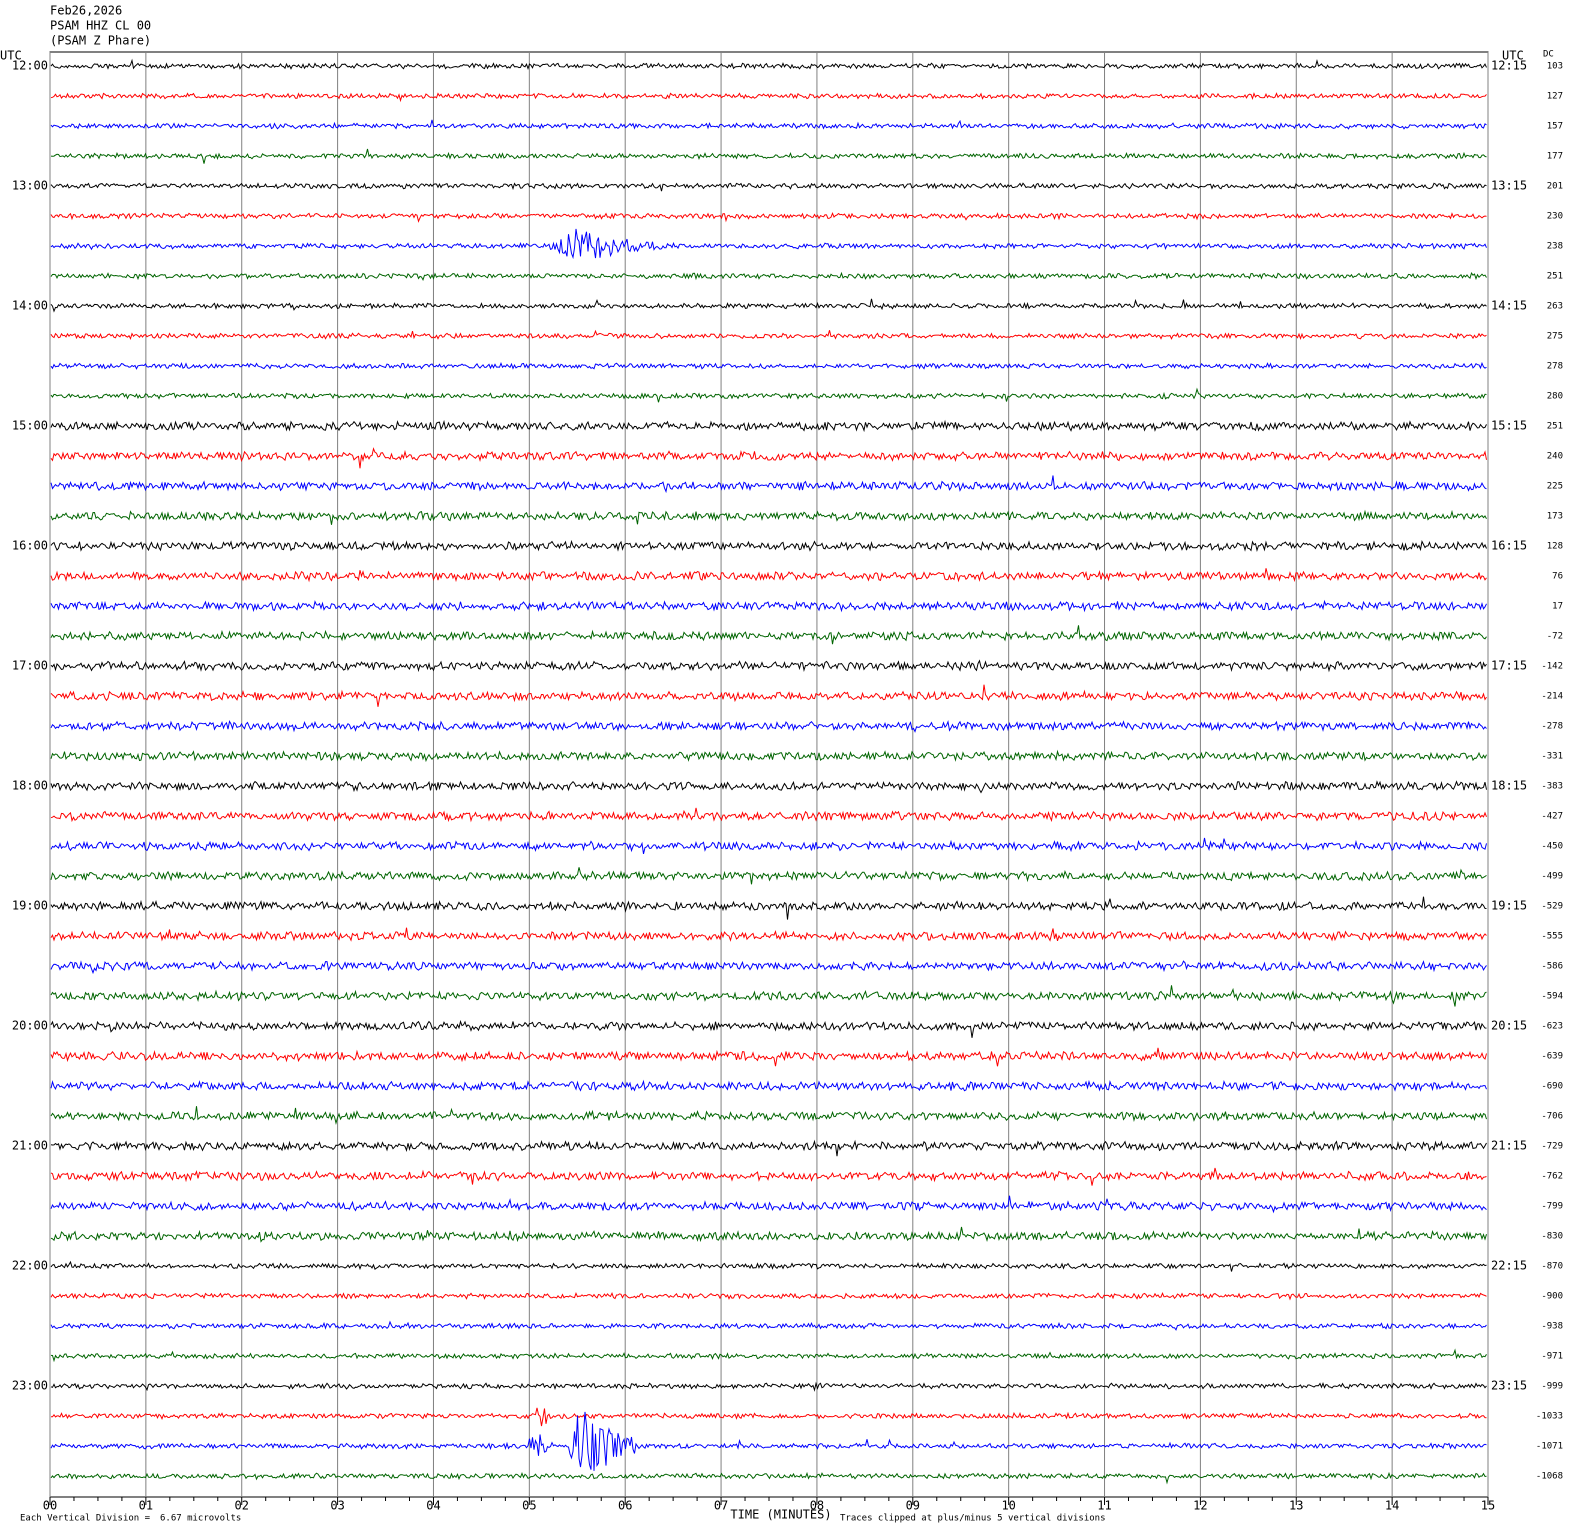 The image size is (1570, 1534). I want to click on dc-value: -870, so click(1552, 1267).